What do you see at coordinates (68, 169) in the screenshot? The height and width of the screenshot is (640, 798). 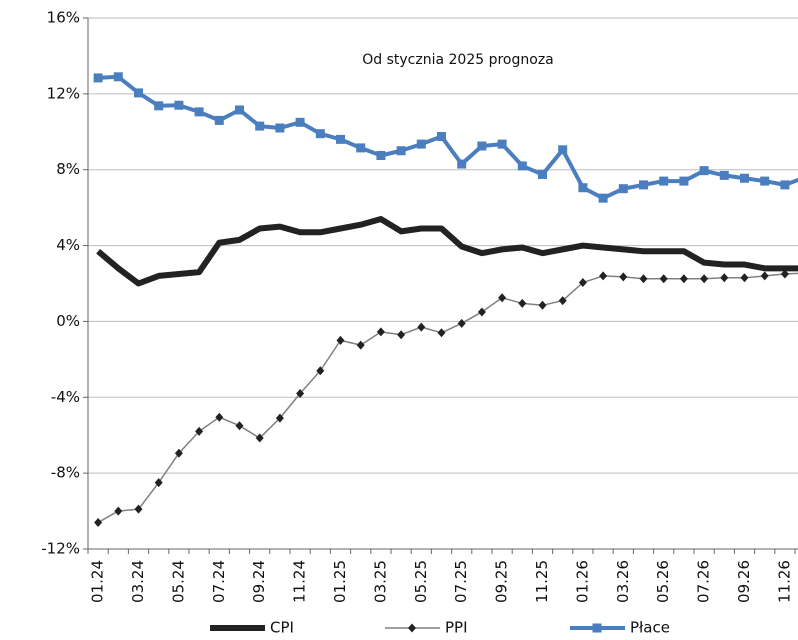 I see `y-tick-label: 8%` at bounding box center [68, 169].